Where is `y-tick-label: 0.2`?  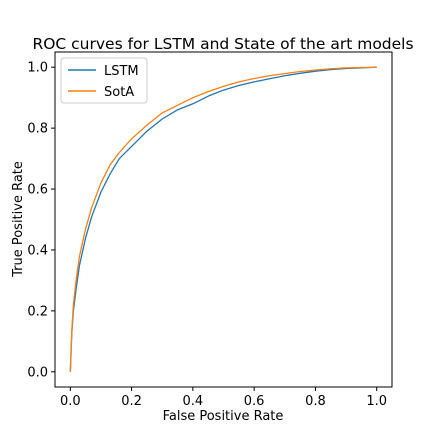 y-tick-label: 0.2 is located at coordinates (37, 311).